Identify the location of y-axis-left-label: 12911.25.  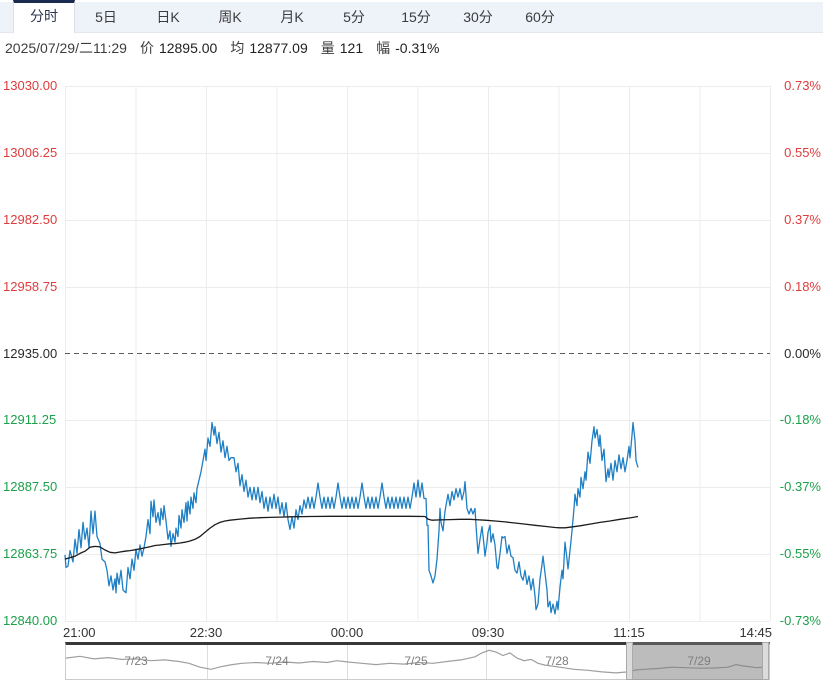
(30, 420).